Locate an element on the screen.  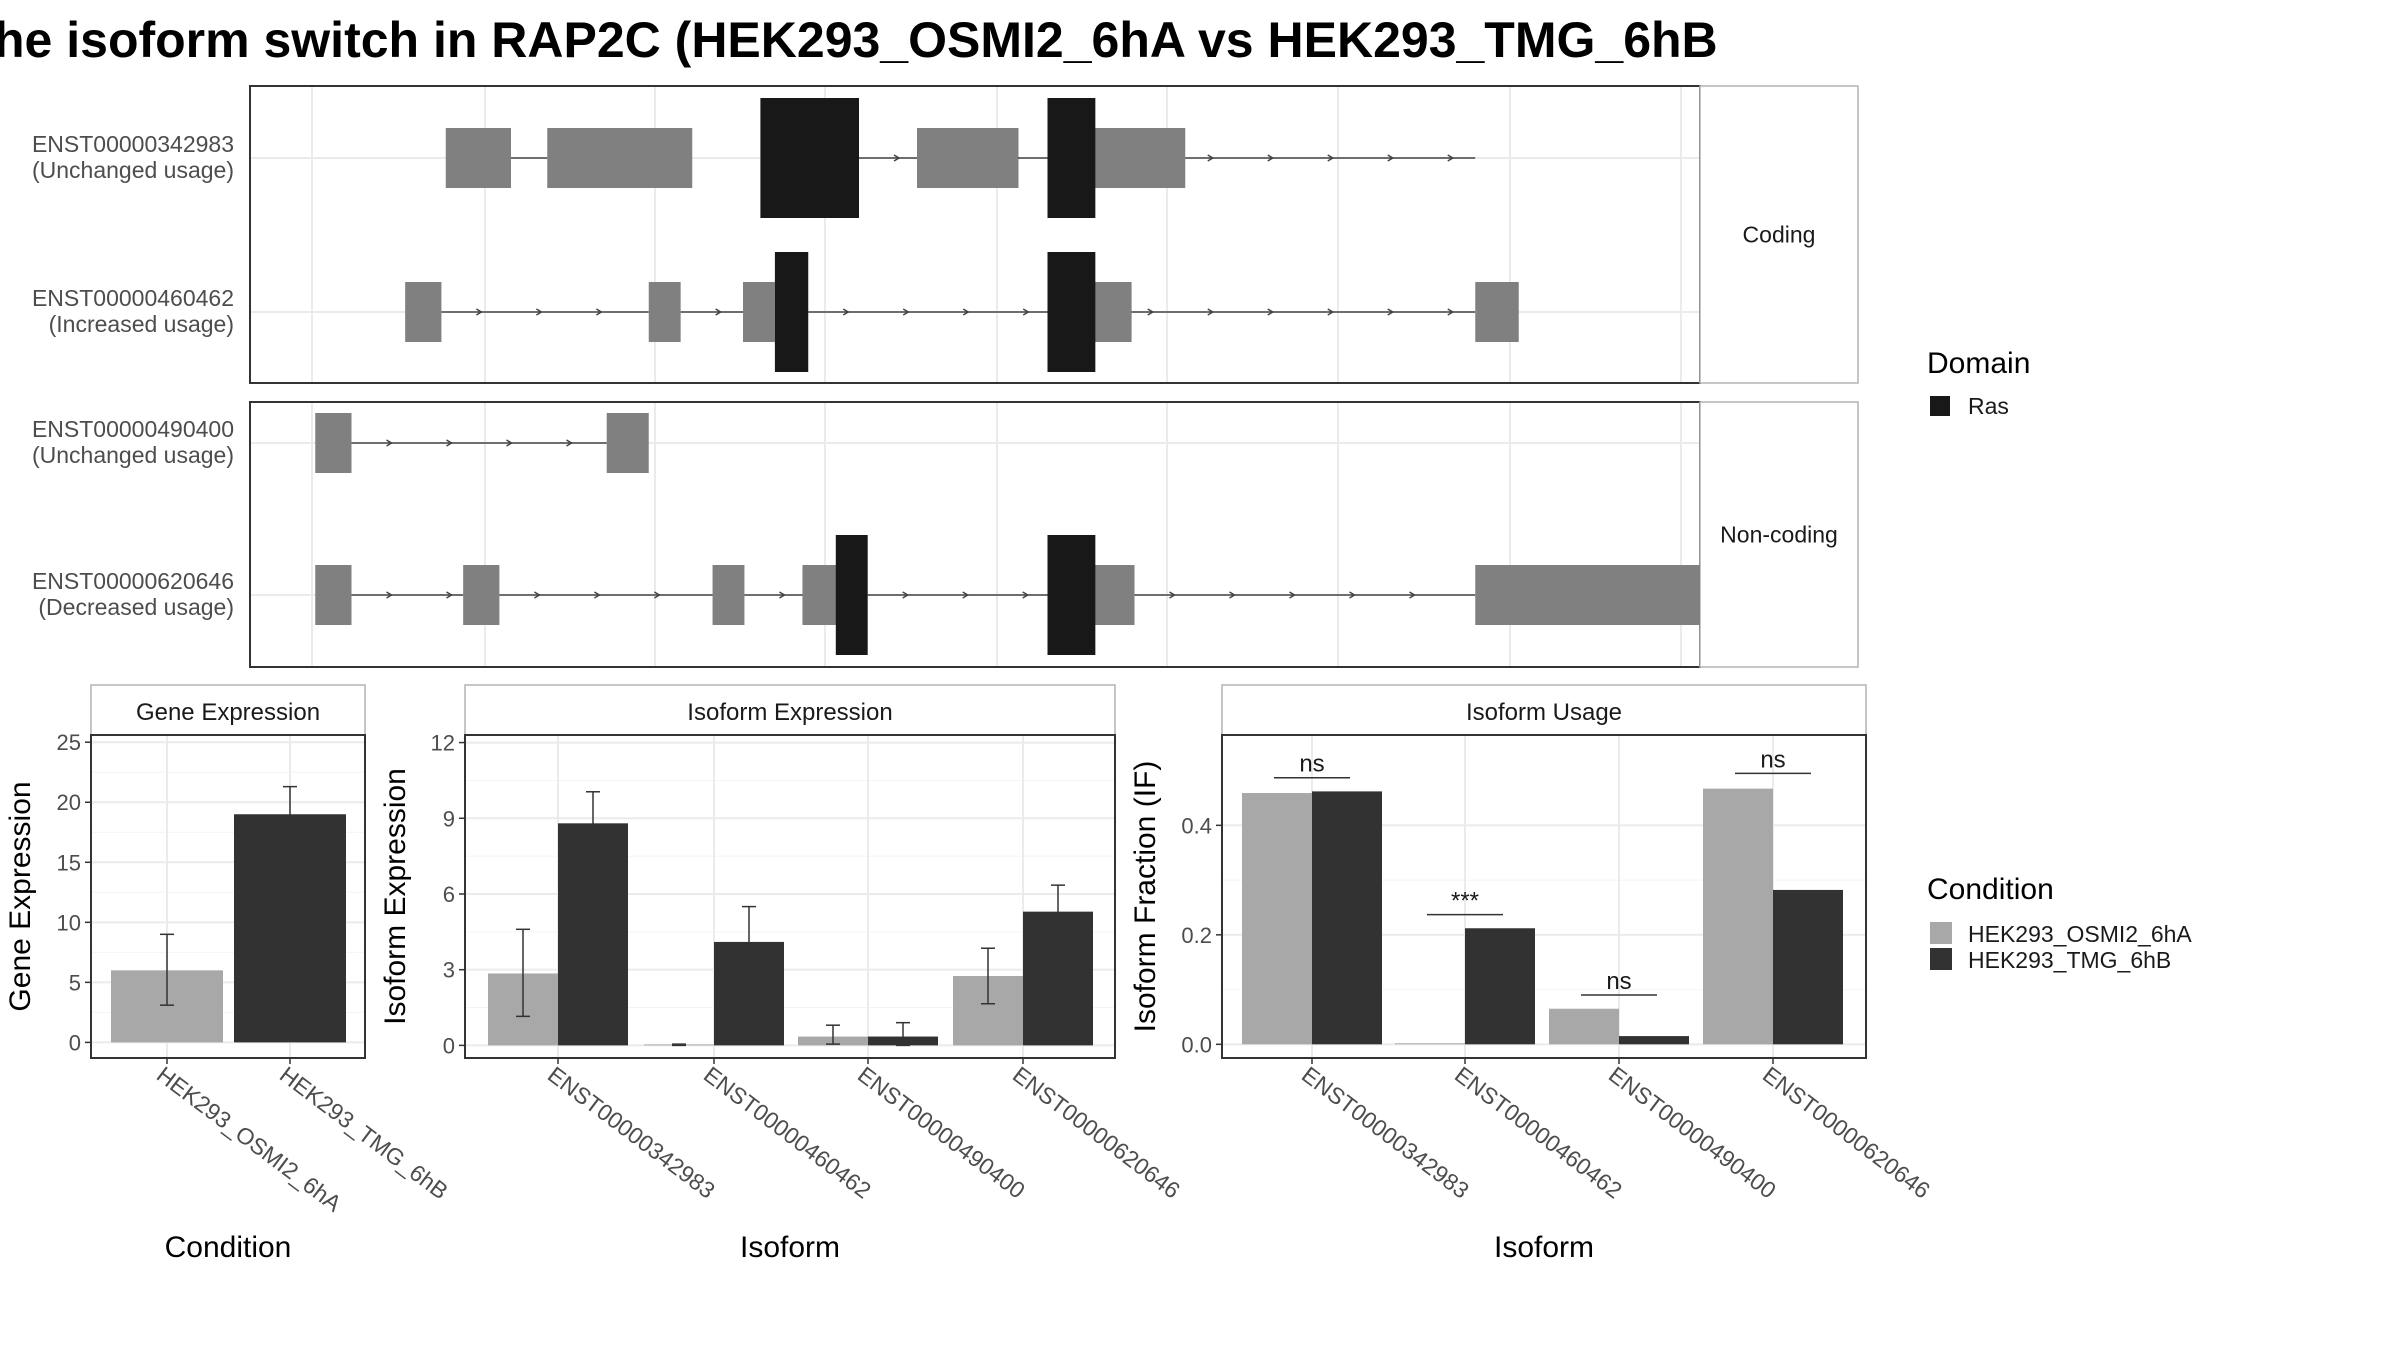
x-tick-label: ENST00000460462 is located at coordinates (1538, 1132).